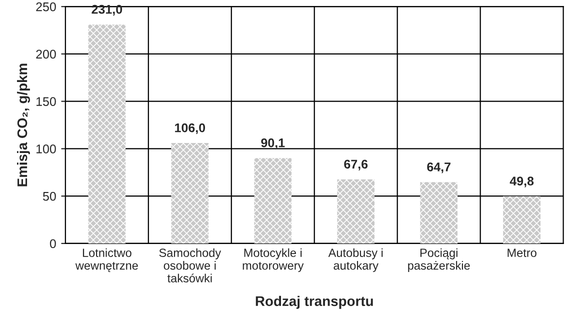 This screenshot has height=329, width=569. I want to click on x-tick-label: Samochody osobowe i taksówki, so click(190, 265).